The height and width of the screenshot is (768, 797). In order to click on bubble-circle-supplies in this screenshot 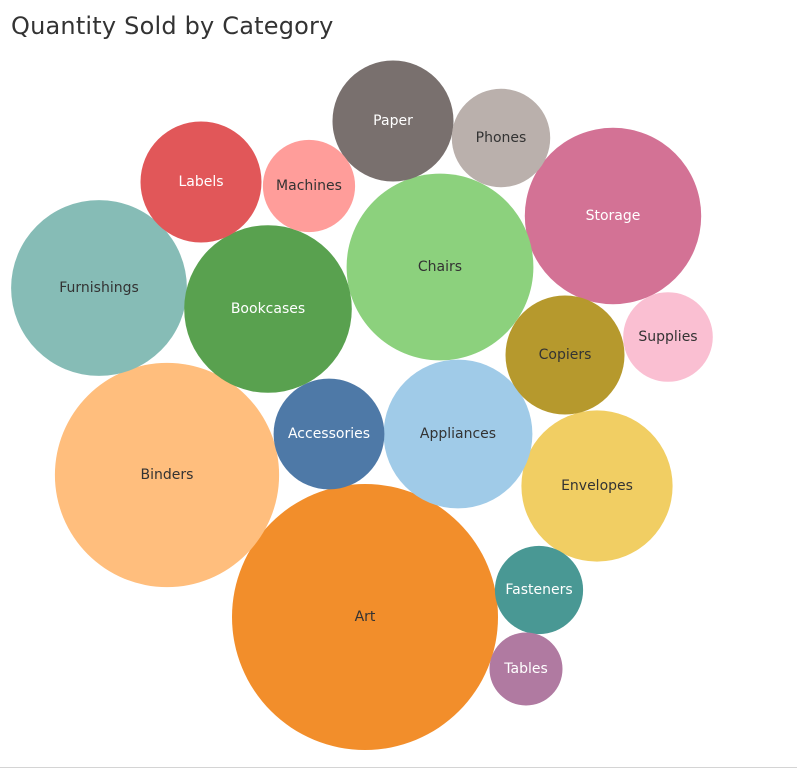, I will do `click(668, 337)`.